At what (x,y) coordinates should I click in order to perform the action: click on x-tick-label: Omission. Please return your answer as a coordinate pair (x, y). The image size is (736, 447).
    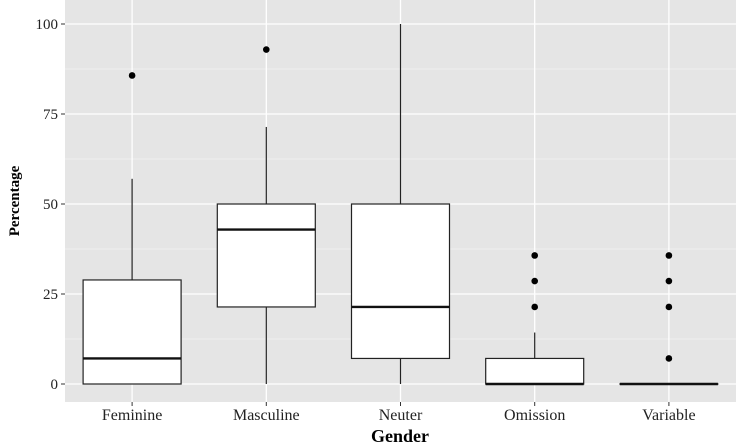
    Looking at the image, I should click on (534, 415).